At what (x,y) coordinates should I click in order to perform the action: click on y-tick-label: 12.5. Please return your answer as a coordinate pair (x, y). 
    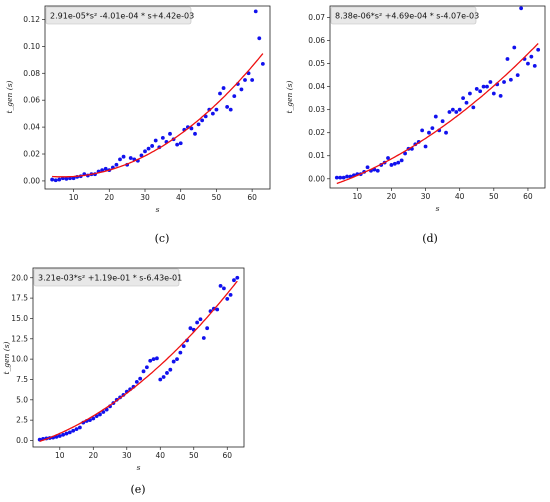
    Looking at the image, I should click on (19, 338).